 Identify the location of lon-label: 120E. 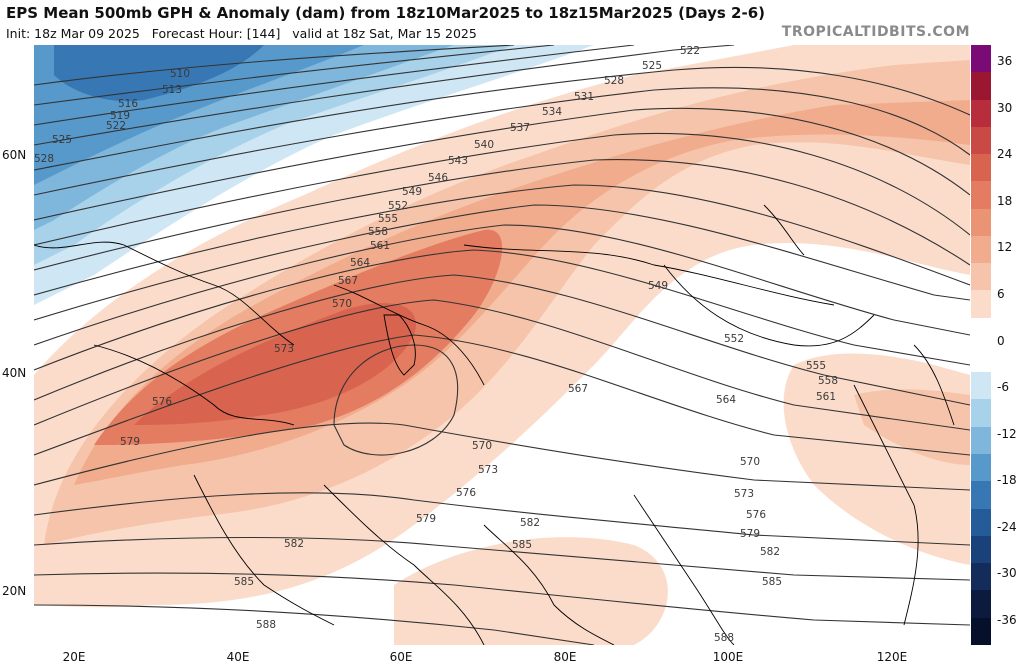
(892, 657).